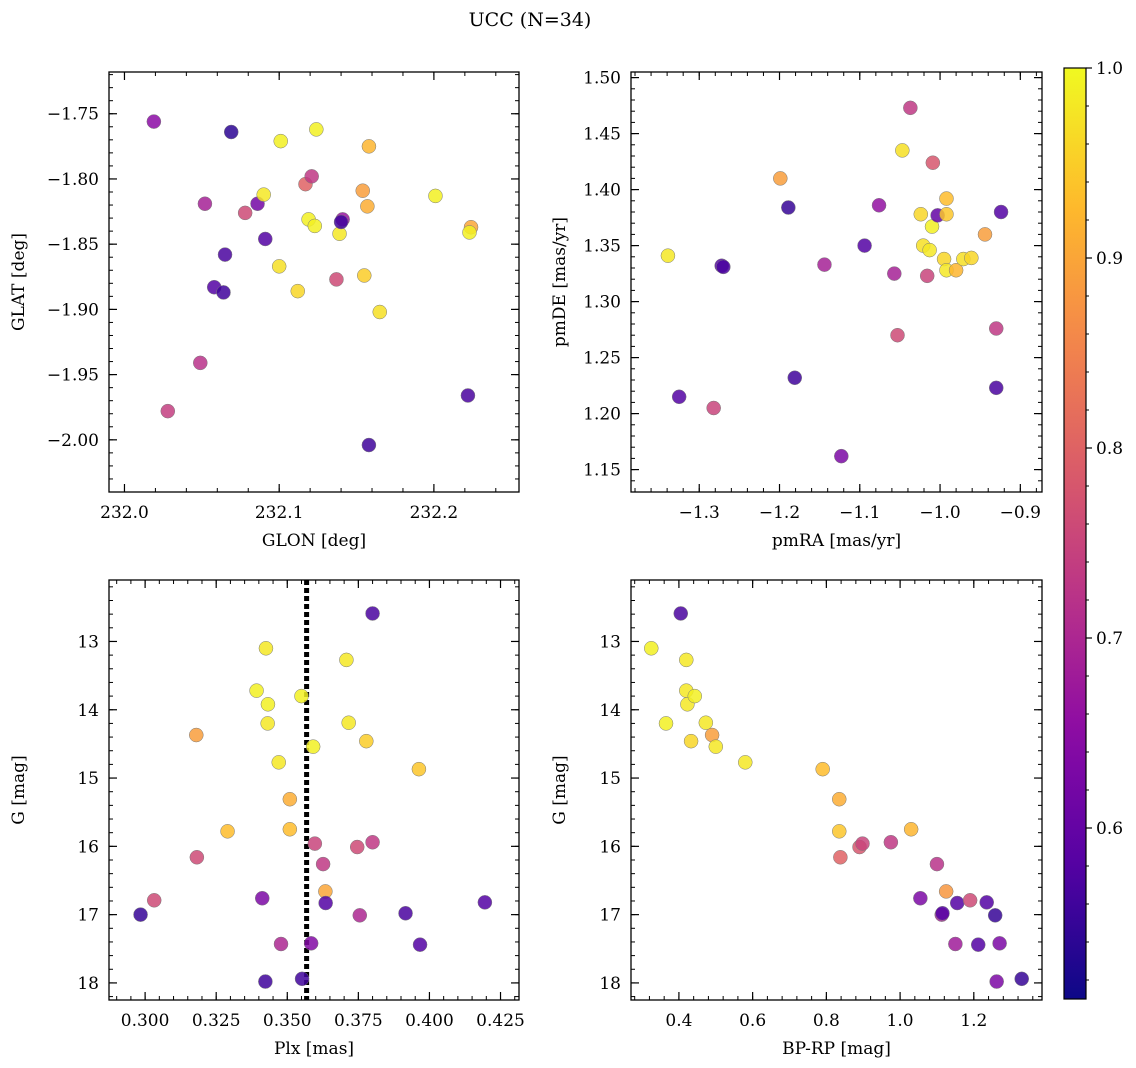 The width and height of the screenshot is (1136, 1068). I want to click on x-tick-label: 0.425, so click(500, 1021).